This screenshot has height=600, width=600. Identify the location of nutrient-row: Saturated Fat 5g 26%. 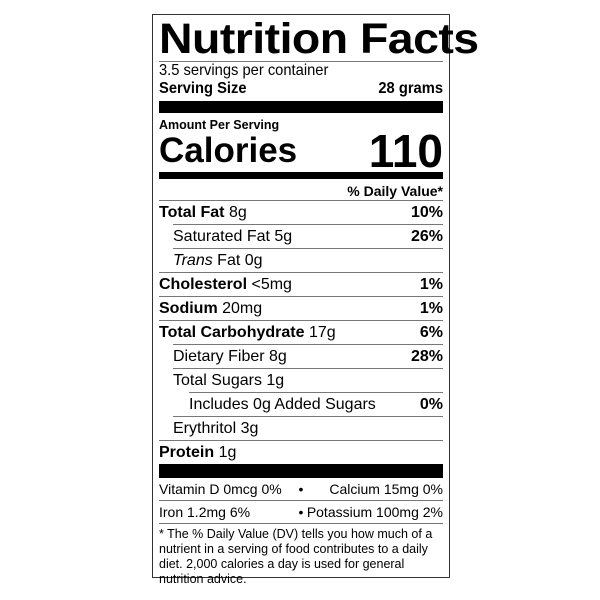
(308, 236).